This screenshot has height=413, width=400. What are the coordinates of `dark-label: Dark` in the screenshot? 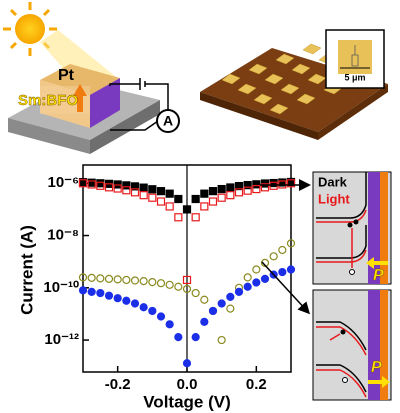 It's located at (333, 181).